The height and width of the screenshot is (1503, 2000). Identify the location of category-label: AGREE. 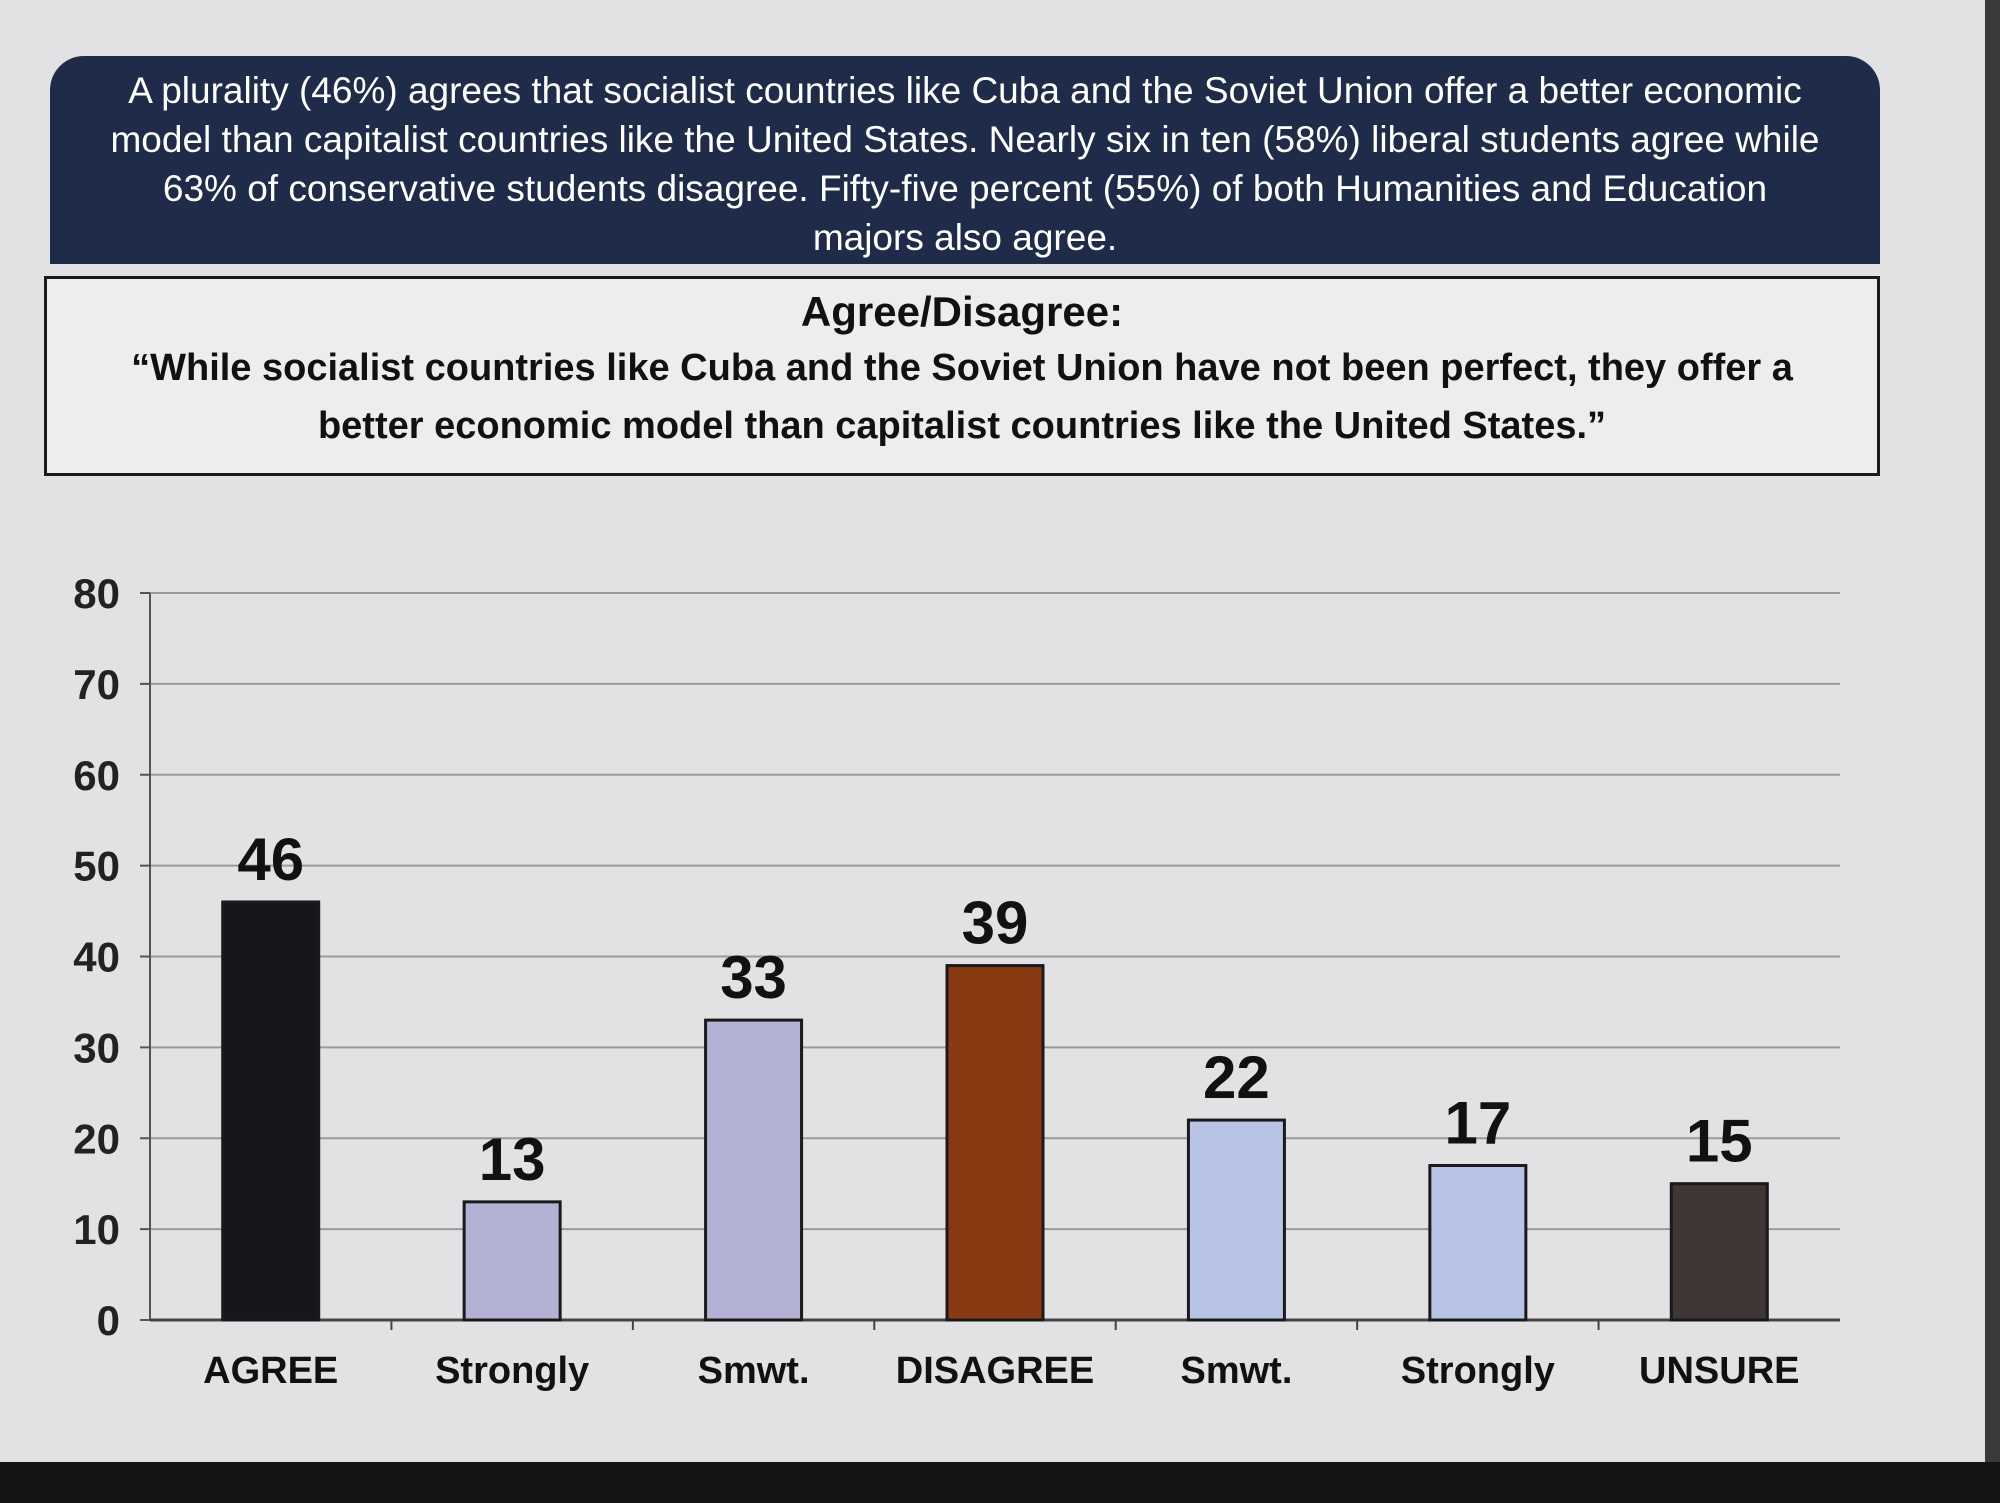
(270, 1371).